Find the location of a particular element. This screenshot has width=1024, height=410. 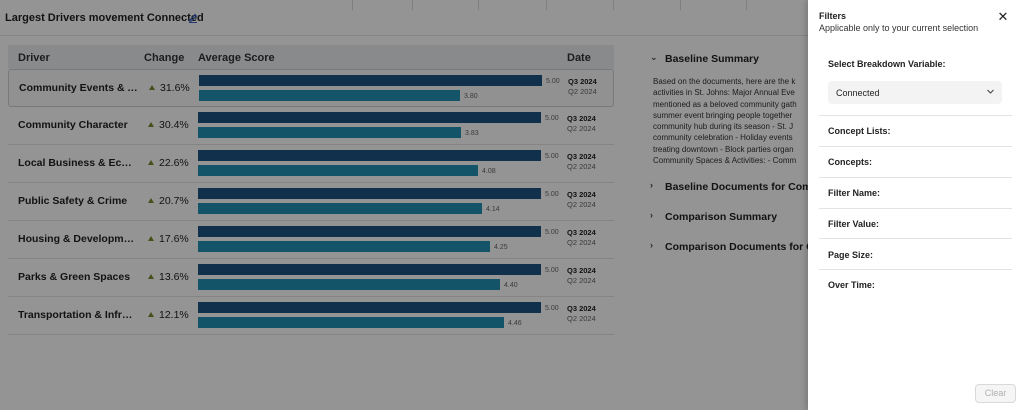

change-percent: 13.6% is located at coordinates (174, 277).